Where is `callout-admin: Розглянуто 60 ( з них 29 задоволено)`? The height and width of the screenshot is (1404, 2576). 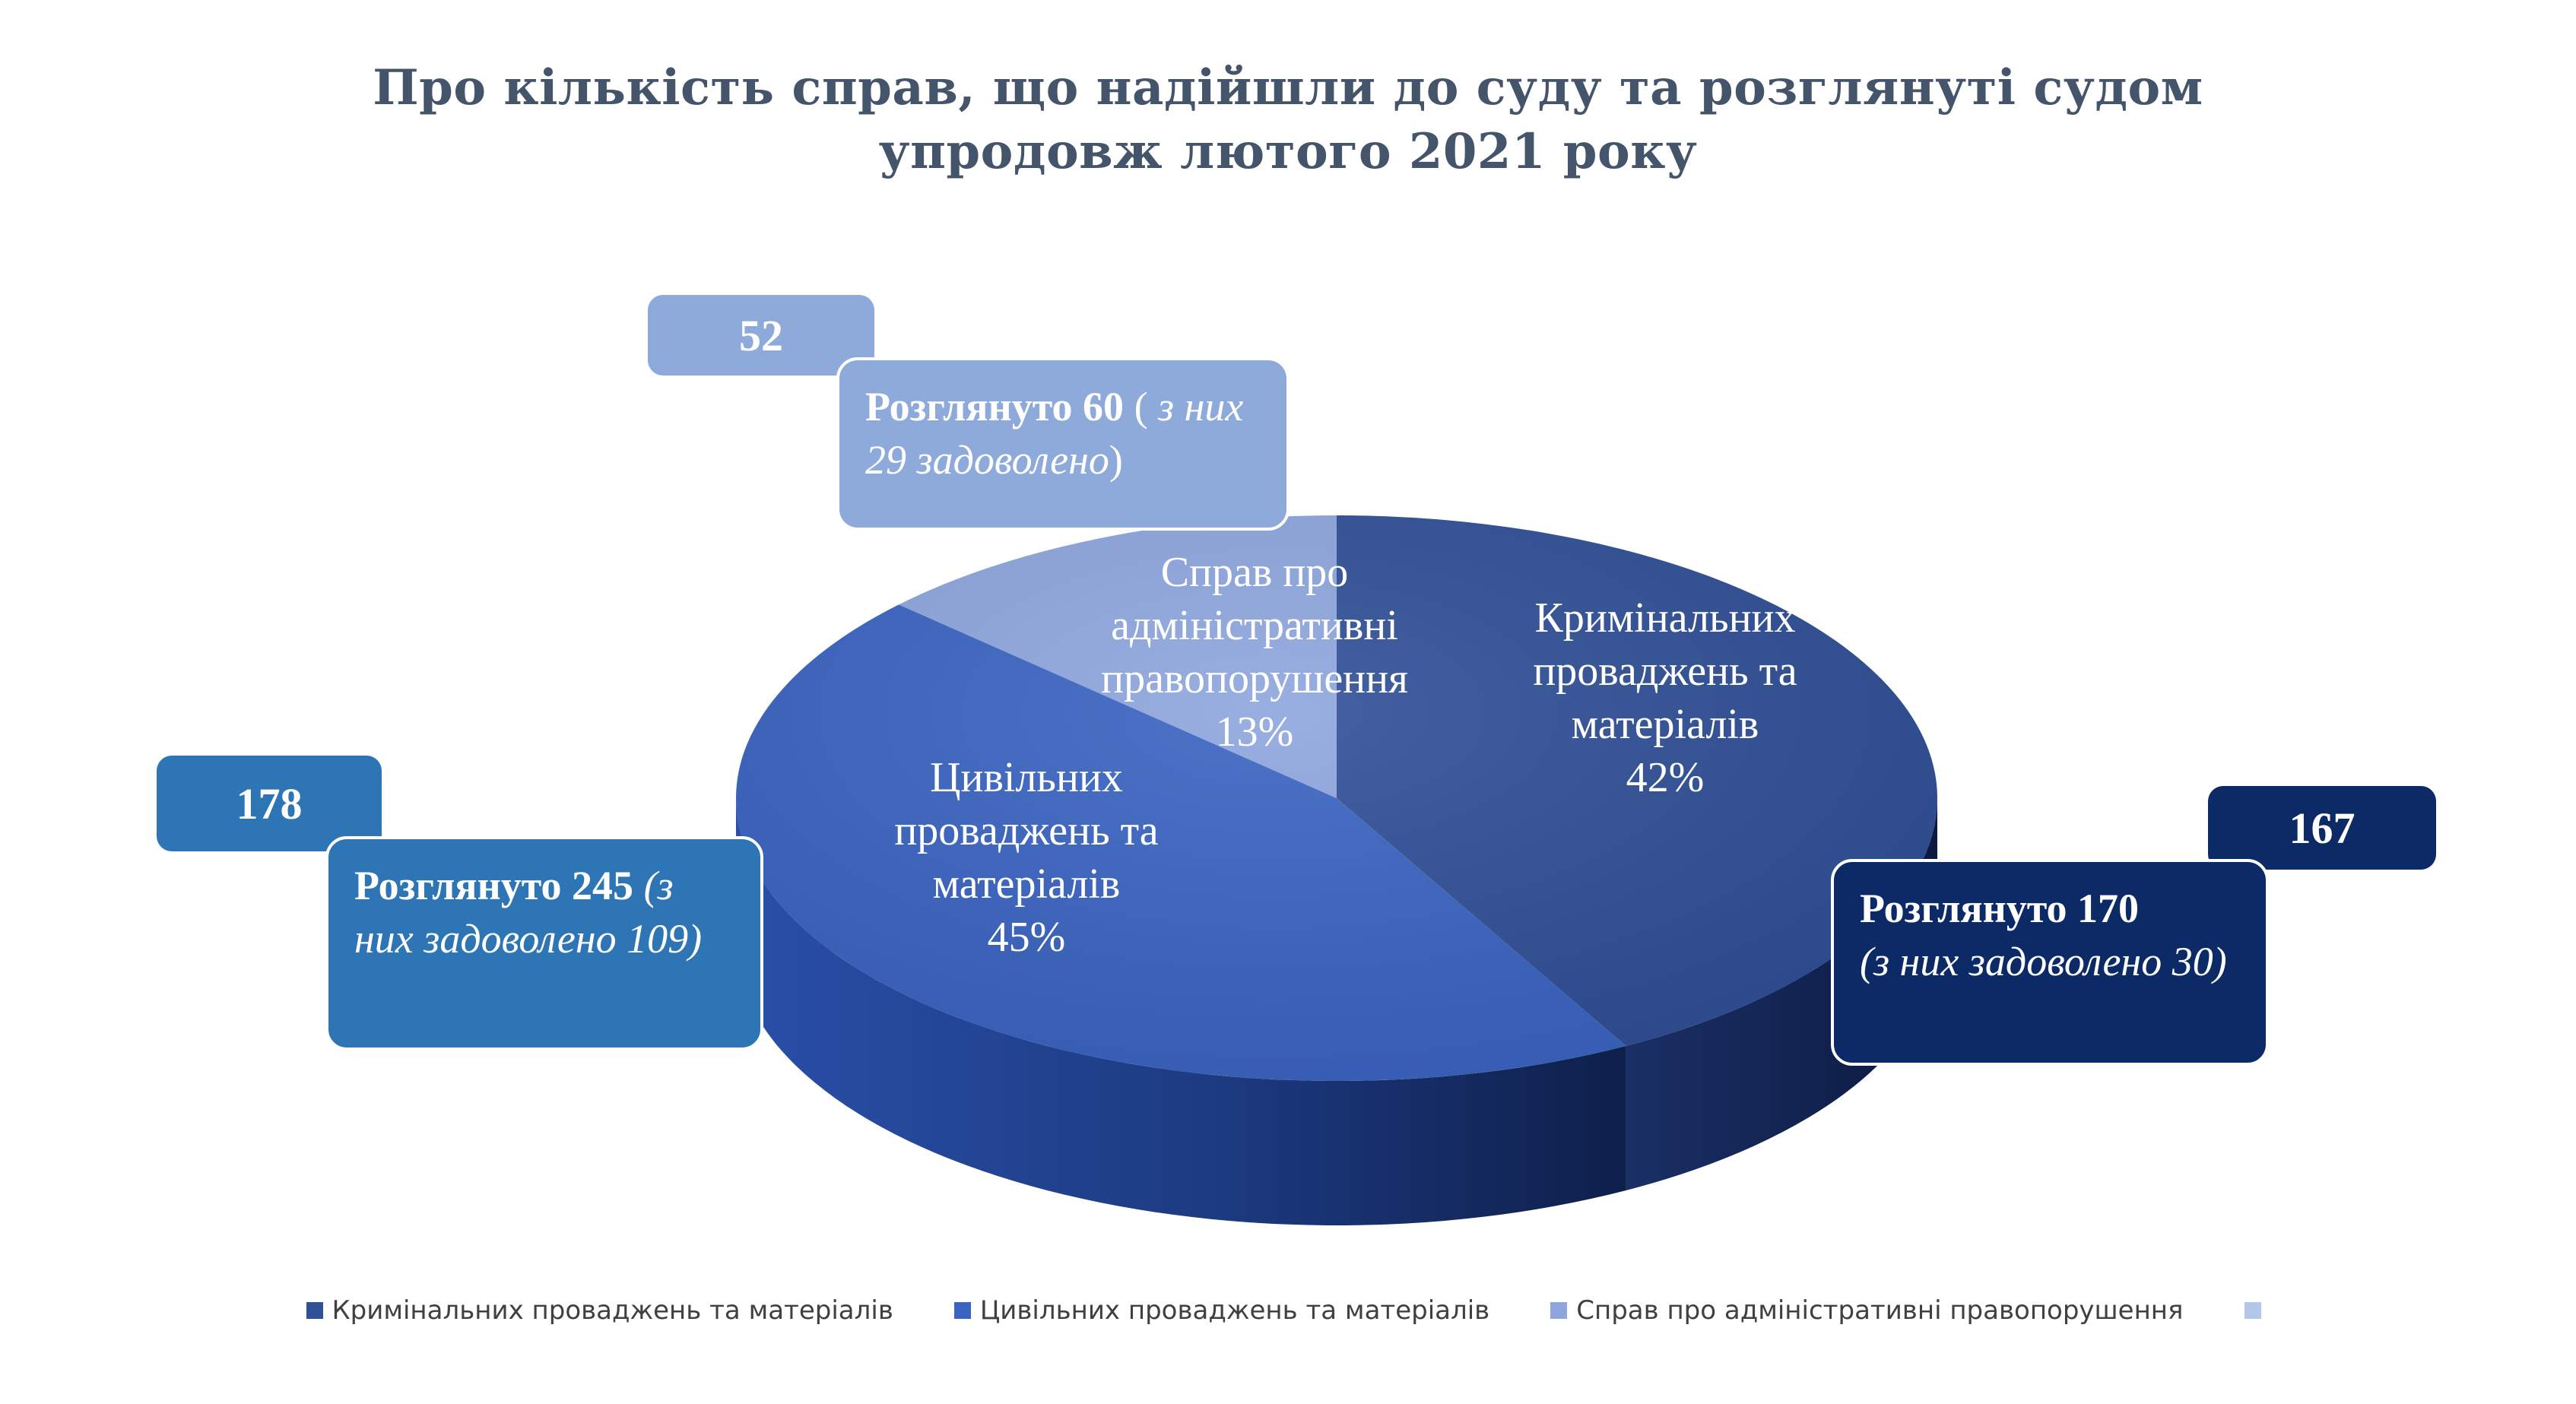 callout-admin: Розглянуто 60 ( з них 29 задоволено) is located at coordinates (1063, 444).